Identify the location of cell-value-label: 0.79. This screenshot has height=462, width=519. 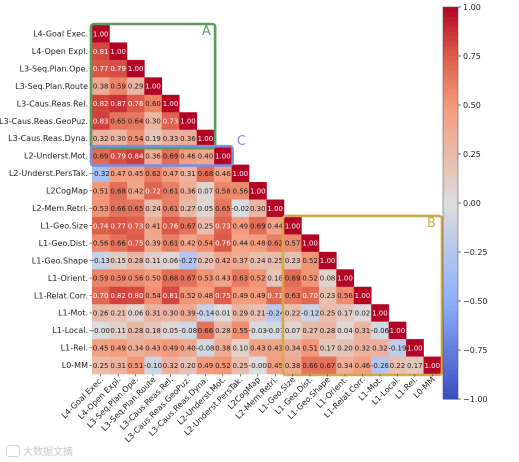
(118, 69).